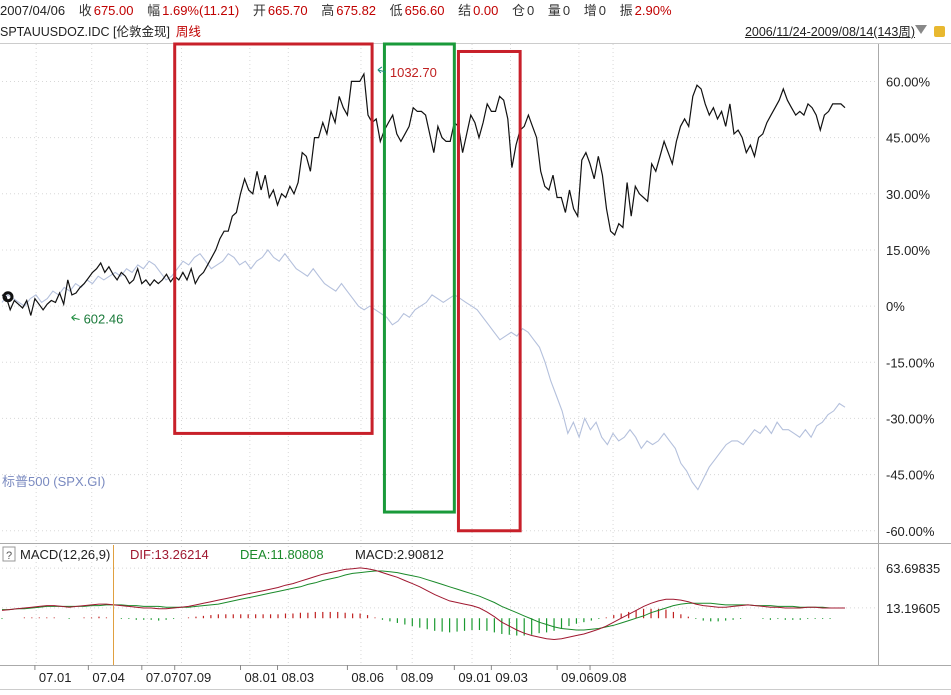 This screenshot has width=951, height=695. I want to click on quote-date: 2007/04/06, so click(33, 10).